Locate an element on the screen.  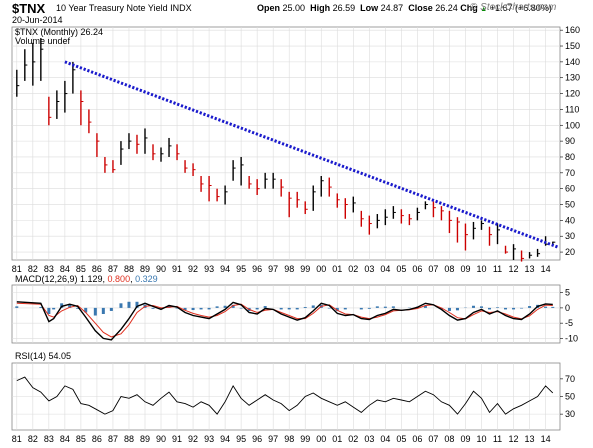
rsi-xtick-label: 11 is located at coordinates (497, 439).